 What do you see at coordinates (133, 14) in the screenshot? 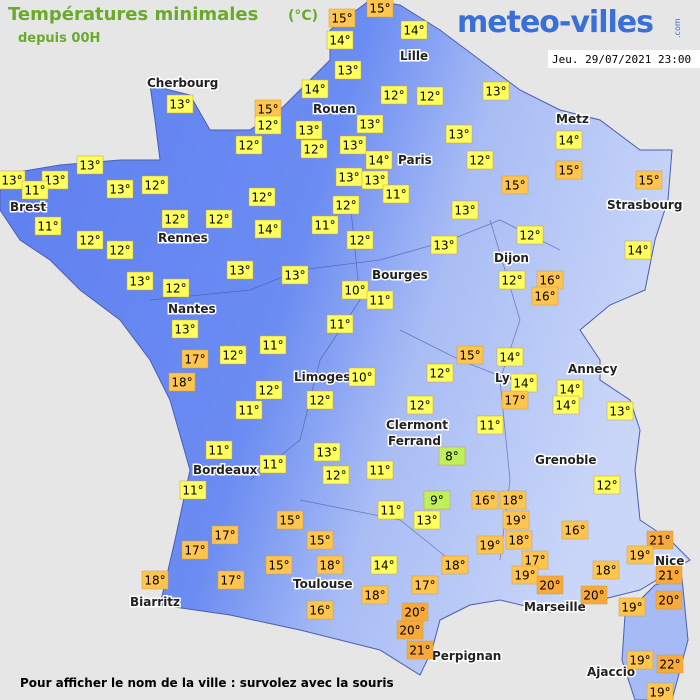
I see `title: Températures minimales` at bounding box center [133, 14].